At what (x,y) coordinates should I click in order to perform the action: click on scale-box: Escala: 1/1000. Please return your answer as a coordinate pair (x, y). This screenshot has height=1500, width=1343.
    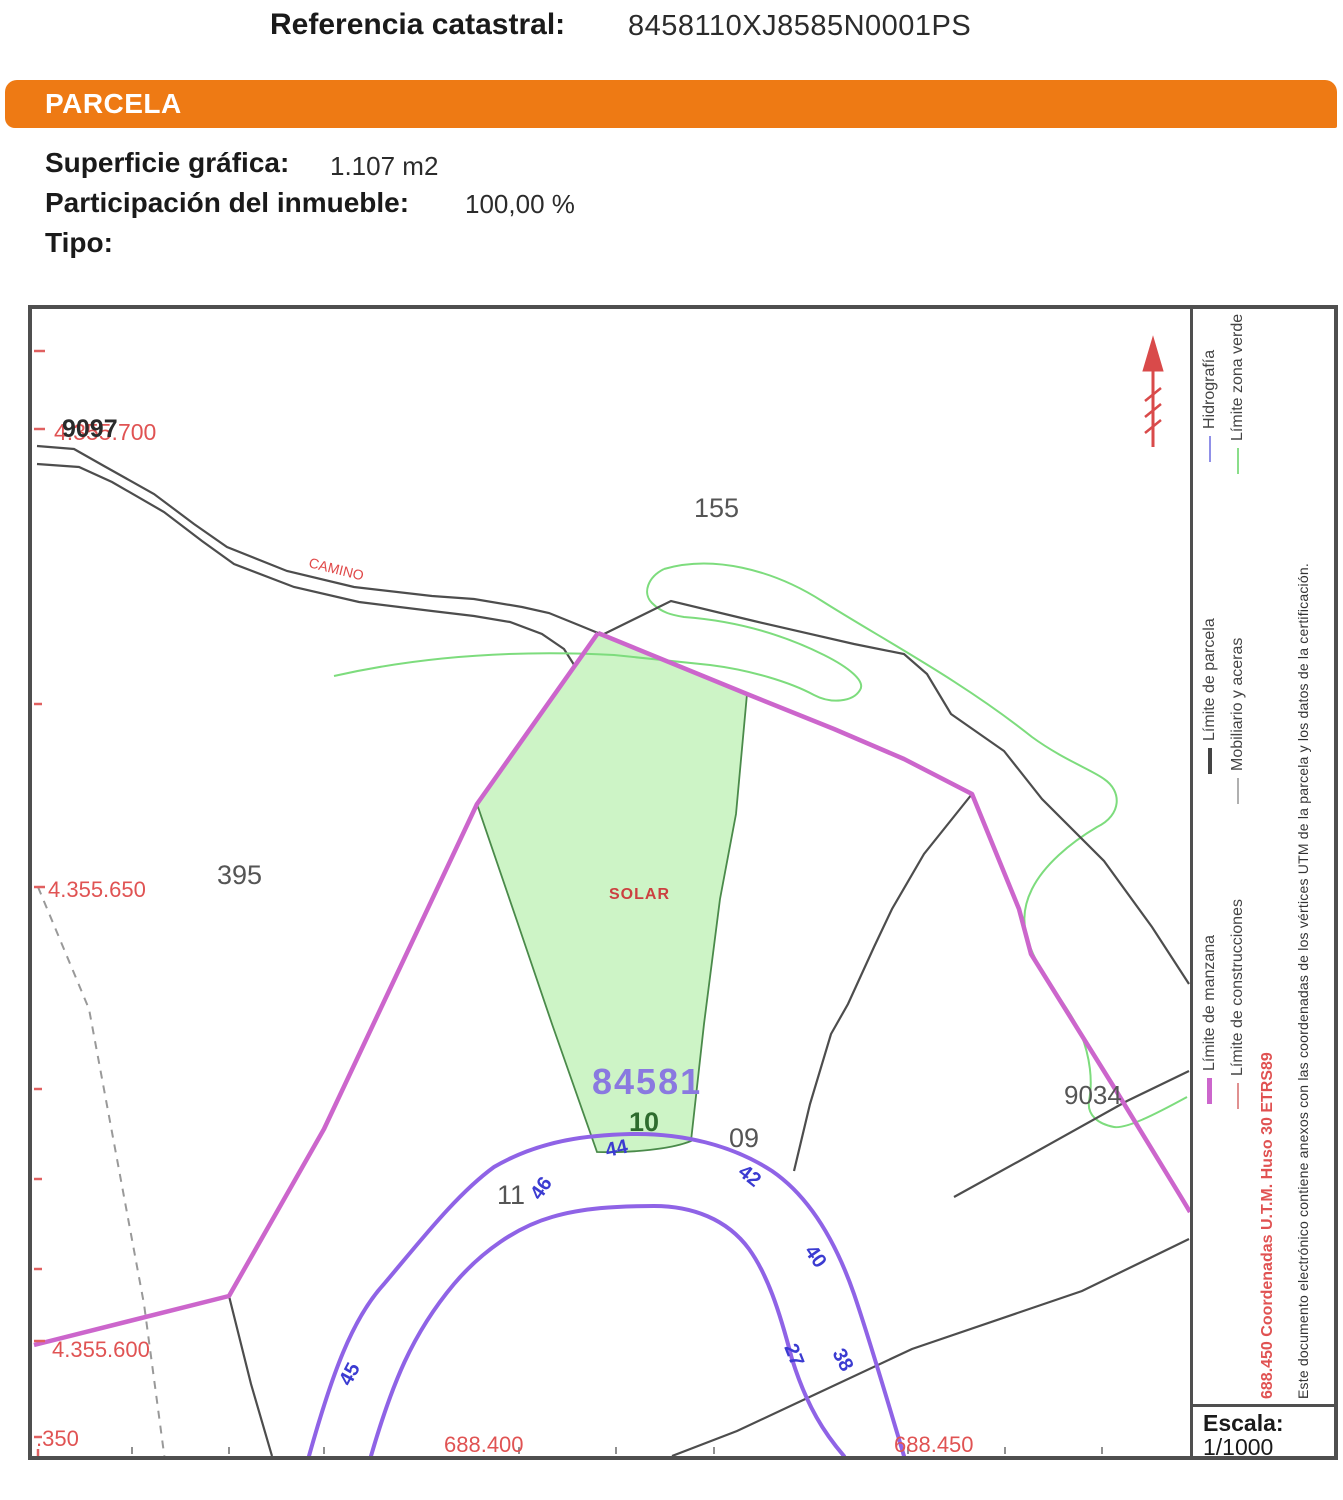
    Looking at the image, I should click on (1263, 1432).